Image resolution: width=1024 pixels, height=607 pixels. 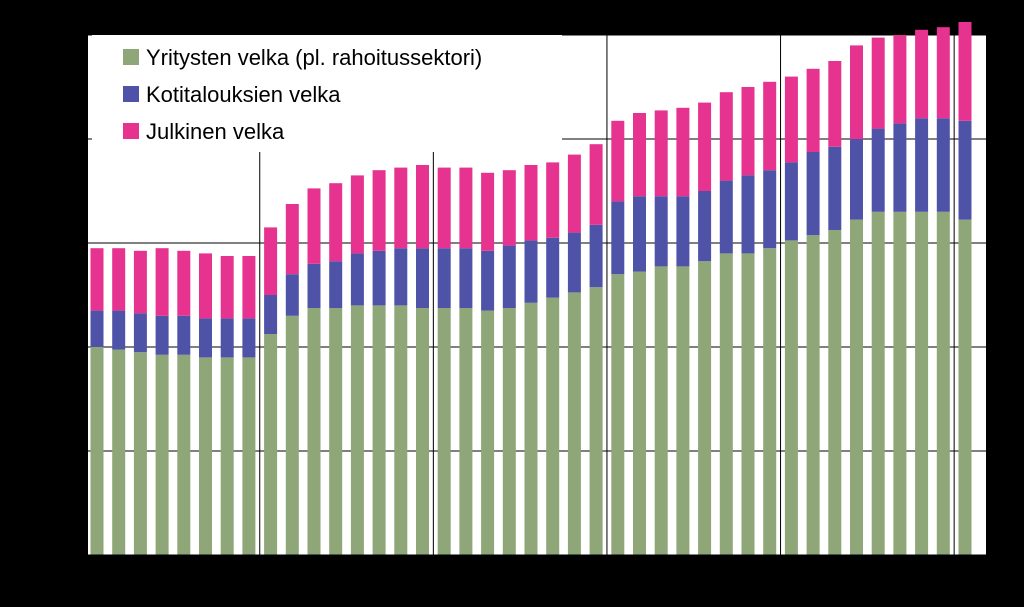 What do you see at coordinates (215, 131) in the screenshot?
I see `legend-label: Julkinen velka` at bounding box center [215, 131].